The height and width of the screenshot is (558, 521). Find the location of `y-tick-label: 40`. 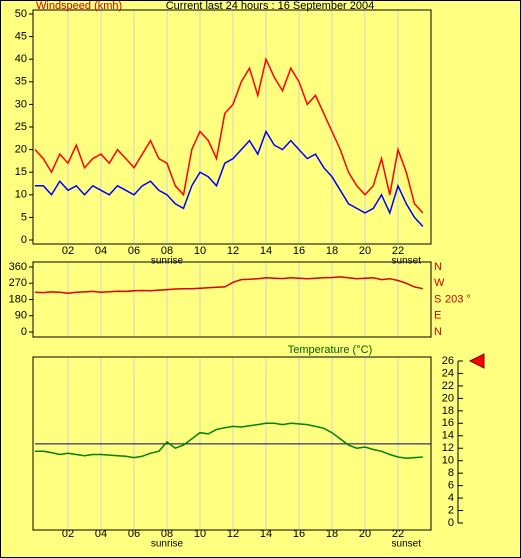

y-tick-label: 40 is located at coordinates (21, 59).